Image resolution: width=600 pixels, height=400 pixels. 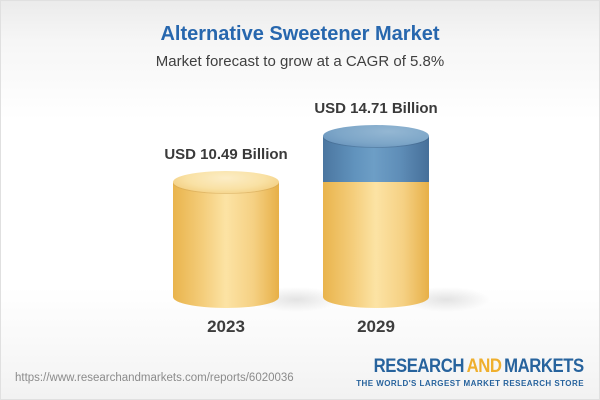 What do you see at coordinates (544, 366) in the screenshot?
I see `logo-word-markets: MARKETS` at bounding box center [544, 366].